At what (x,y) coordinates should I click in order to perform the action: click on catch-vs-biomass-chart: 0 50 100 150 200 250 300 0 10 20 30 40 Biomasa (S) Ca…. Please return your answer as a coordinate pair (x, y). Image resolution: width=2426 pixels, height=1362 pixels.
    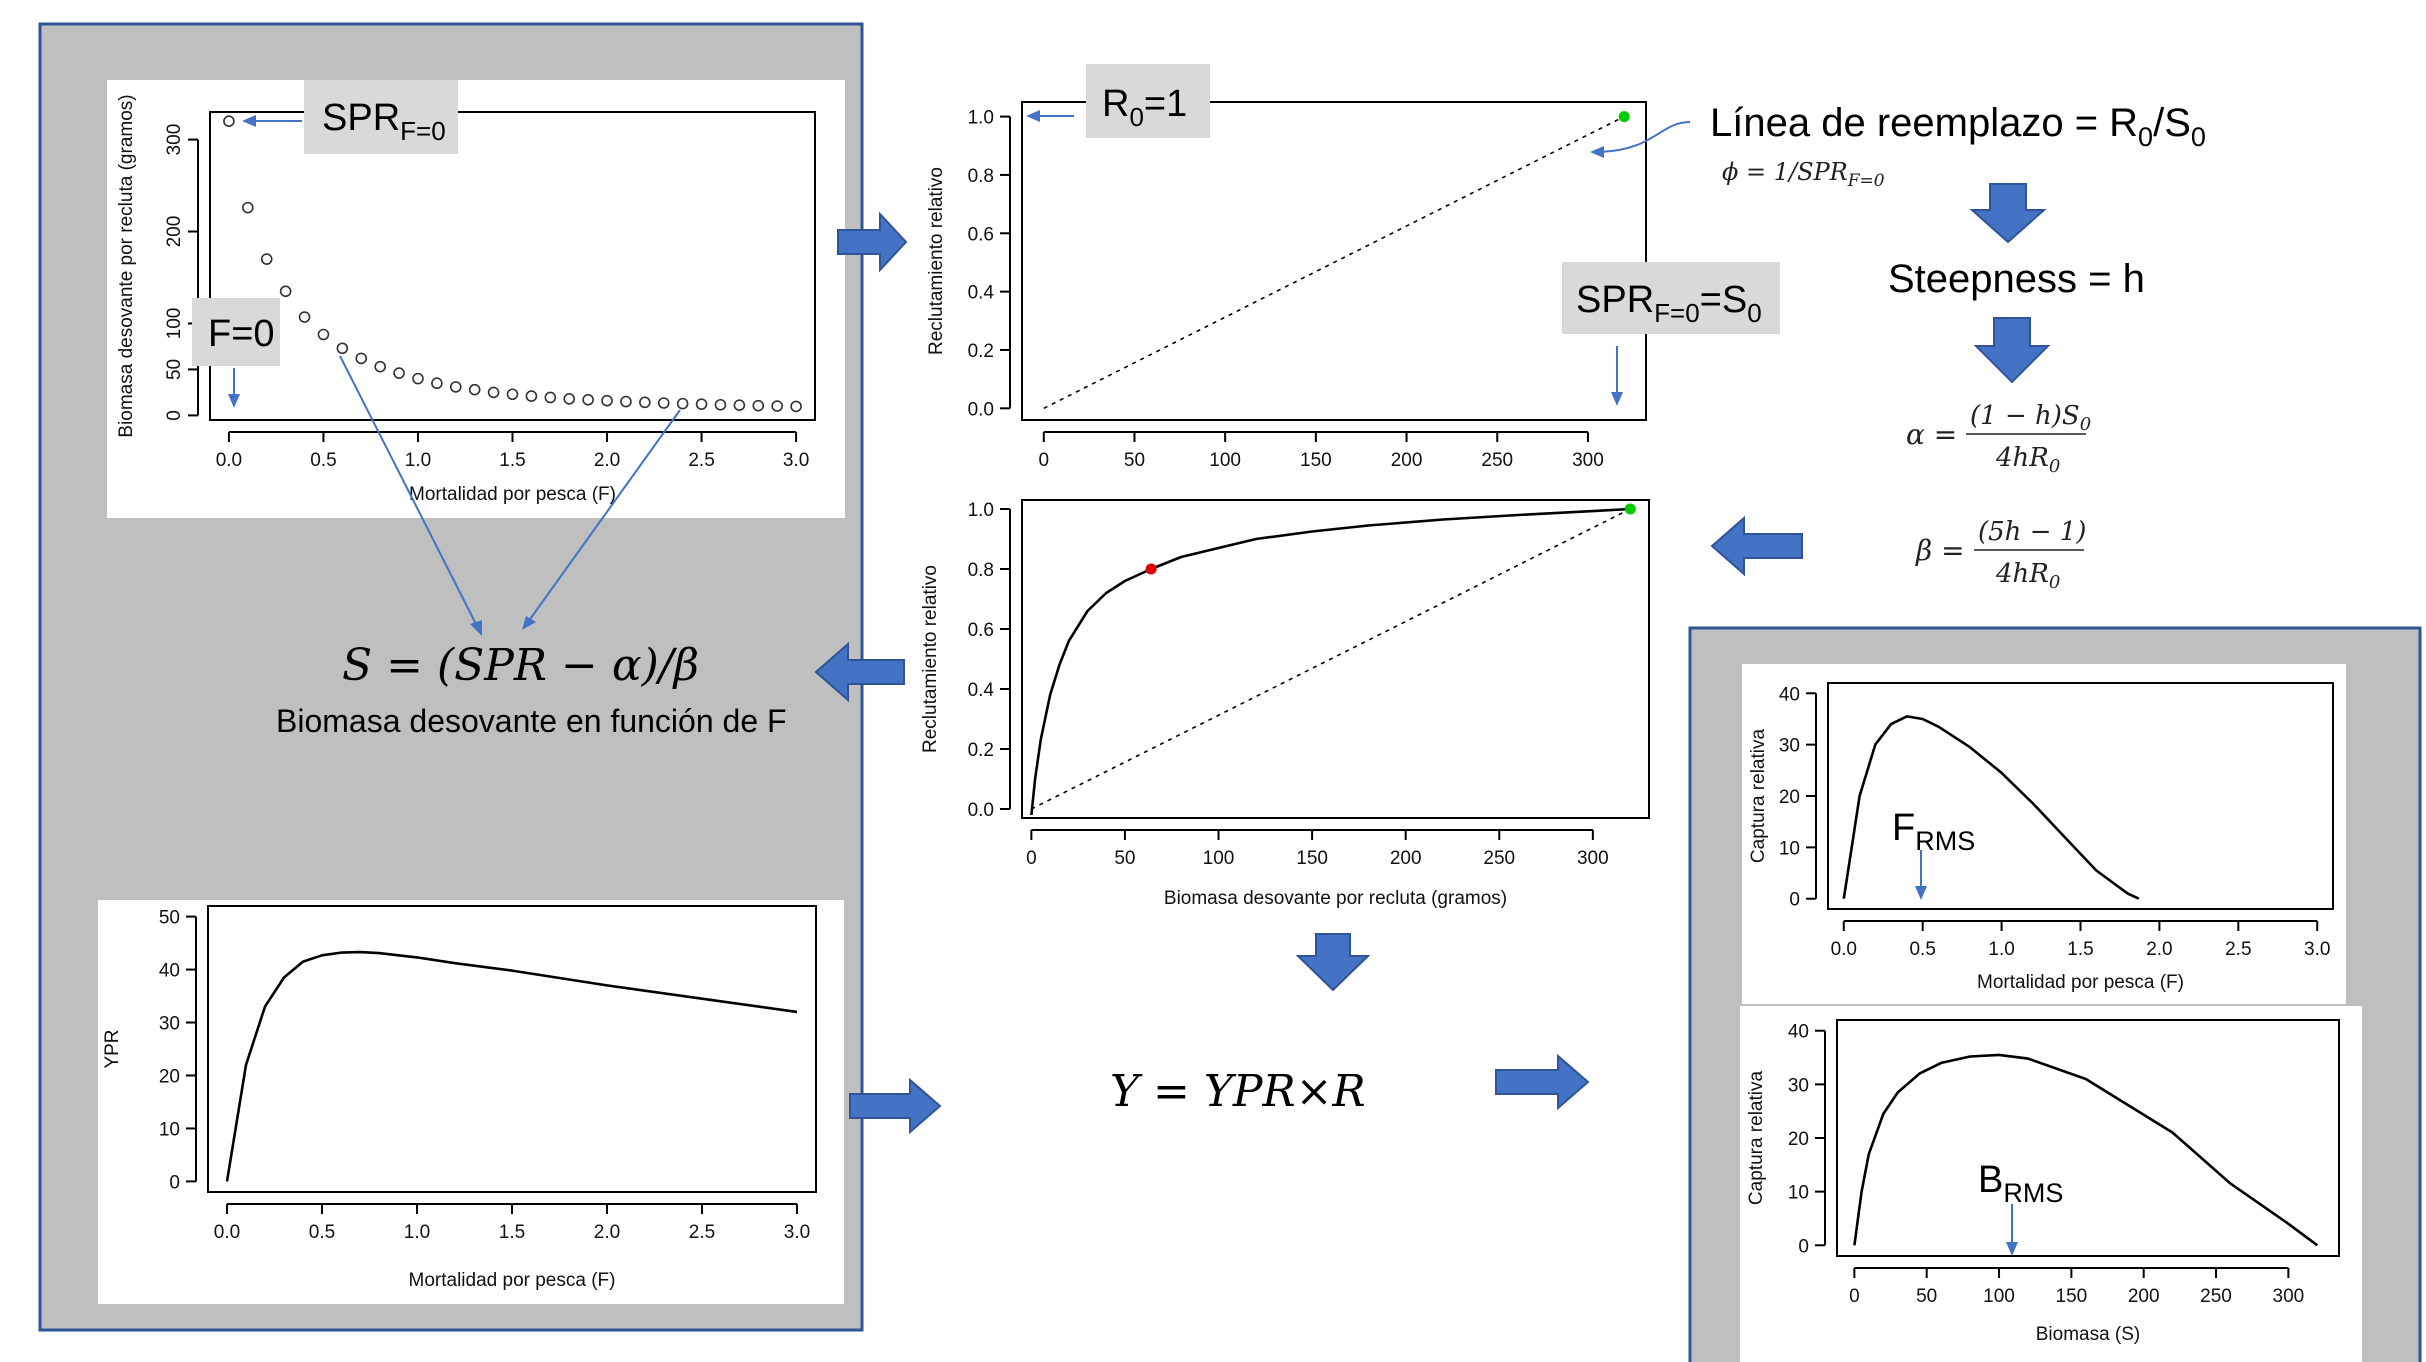
    Looking at the image, I should click on (2043, 1182).